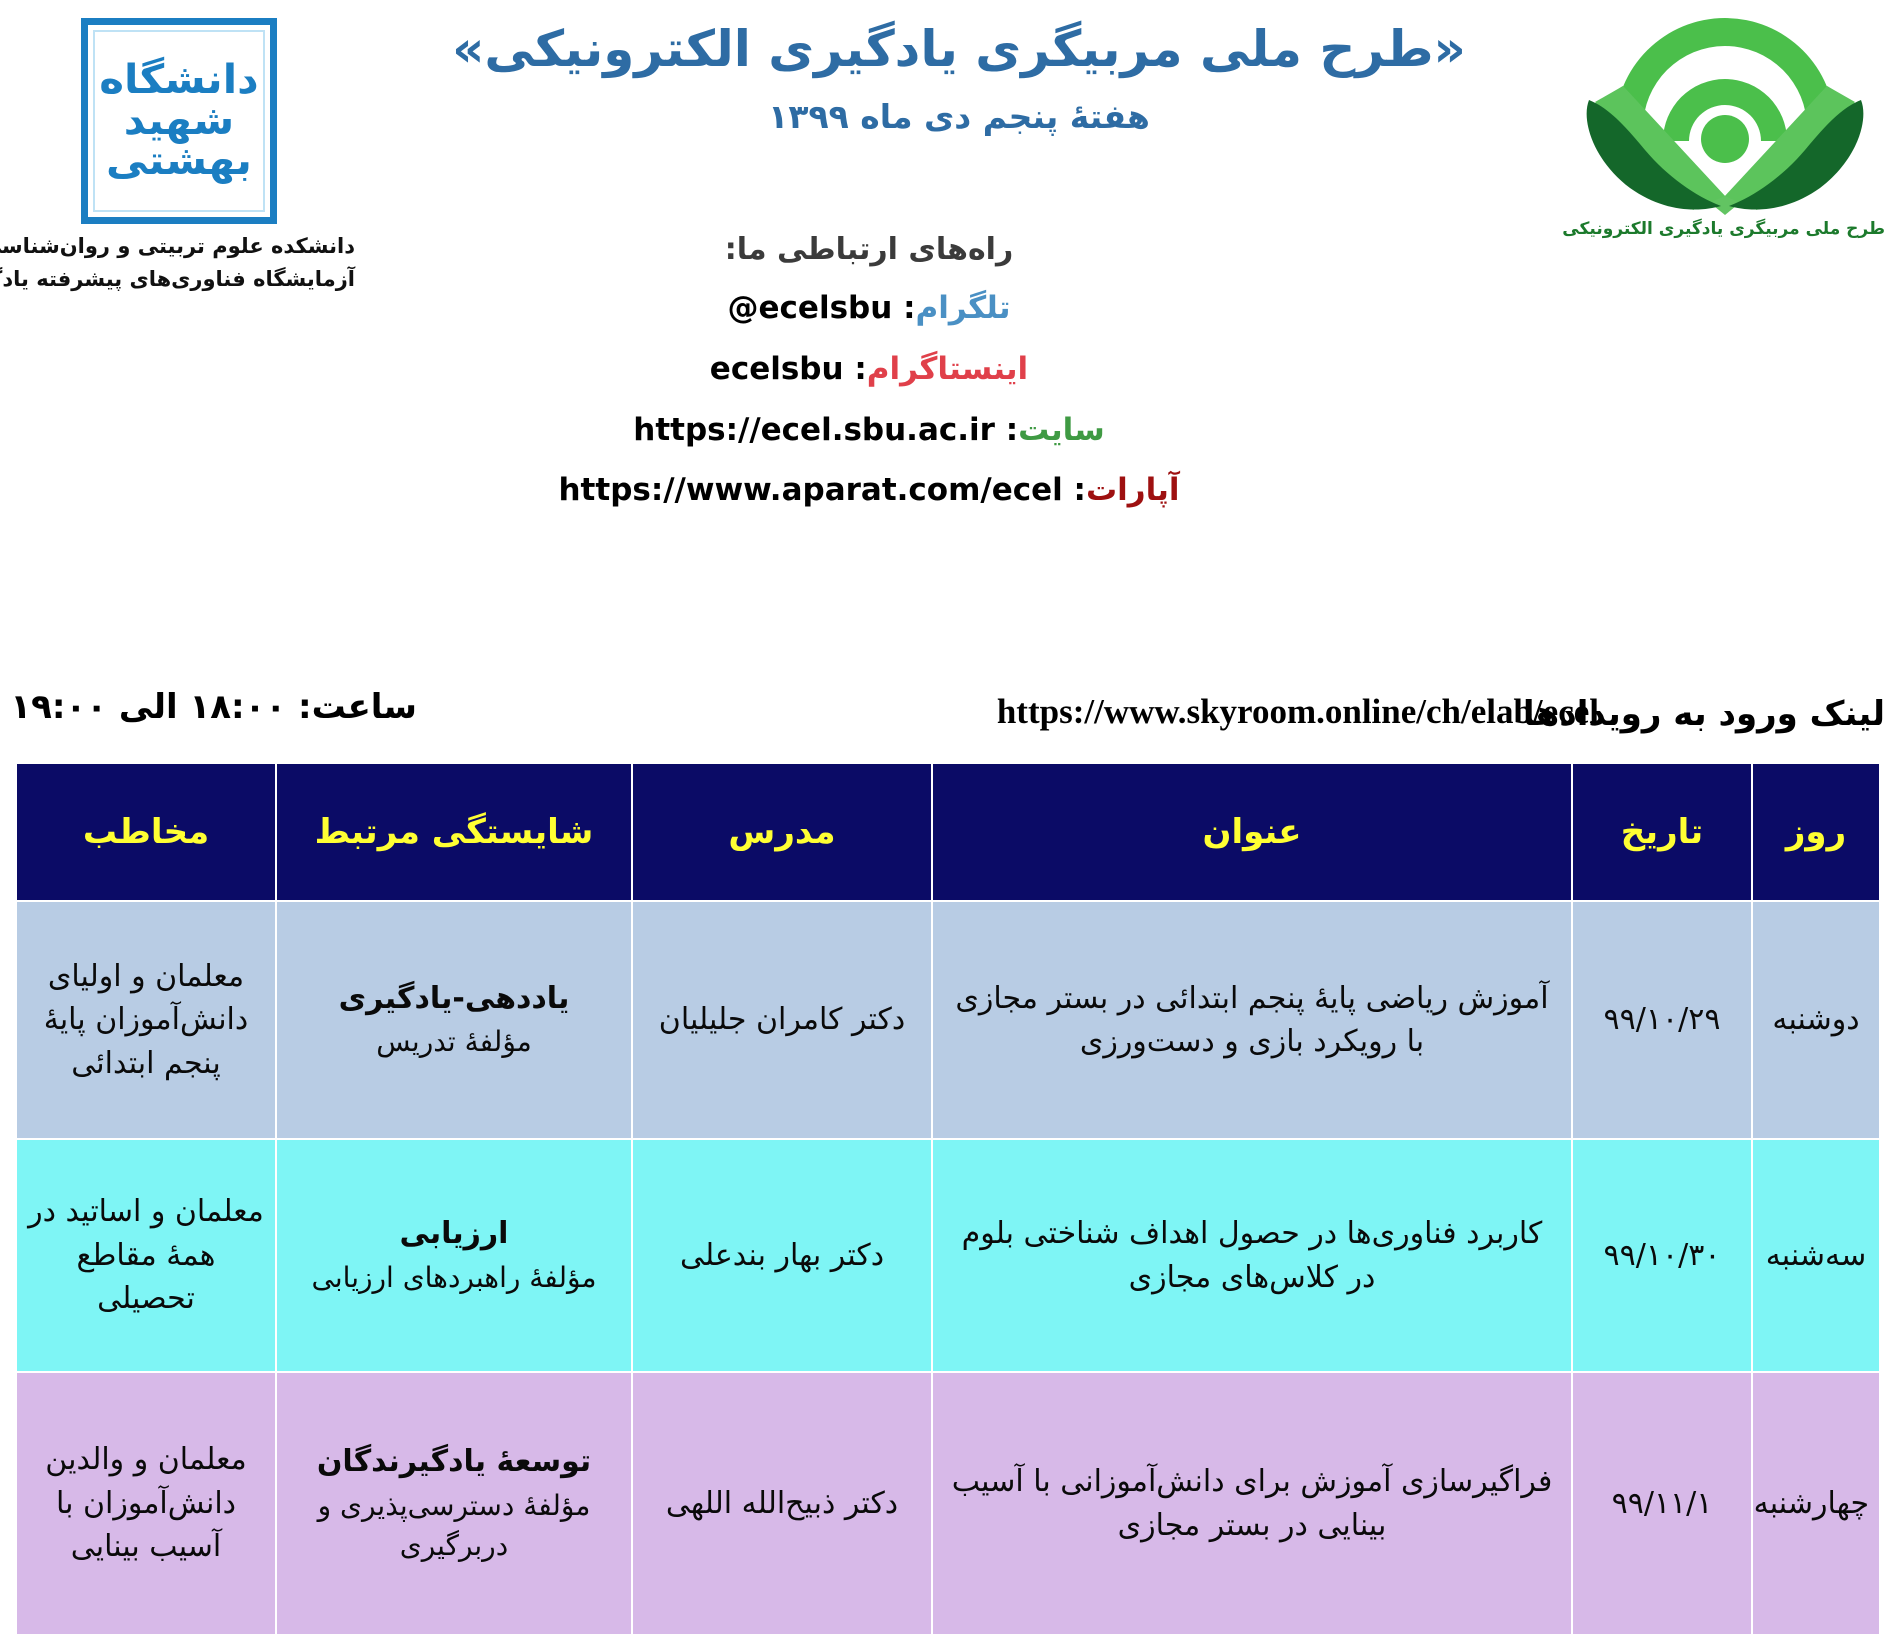 Image resolution: width=1900 pixels, height=1636 pixels. Describe the element at coordinates (960, 49) in the screenshot. I see `page-title: «طرح ملی مربیگری یادگیری الکترونیکی»` at that location.